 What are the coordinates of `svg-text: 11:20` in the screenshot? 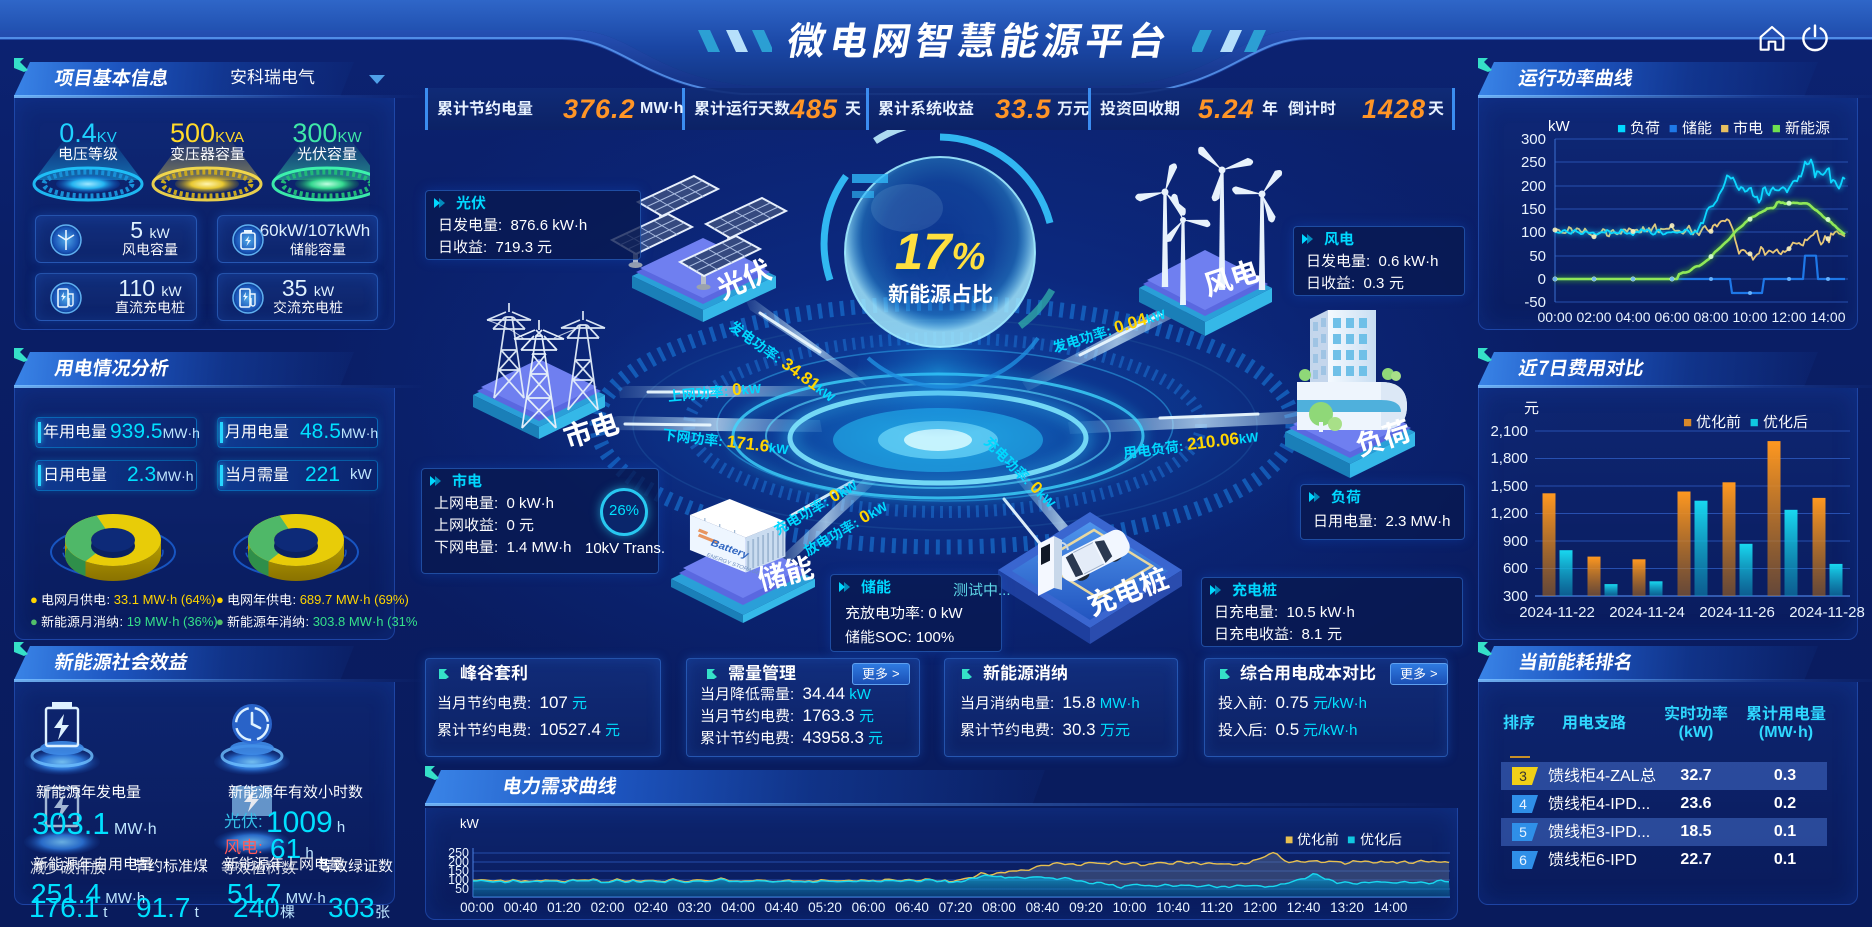 It's located at (1216, 907).